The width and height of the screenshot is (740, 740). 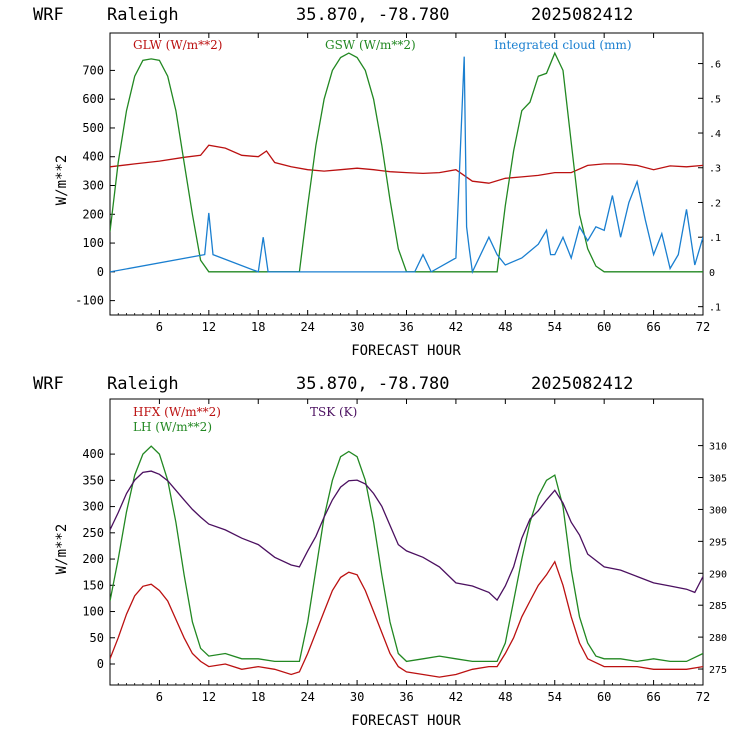 What do you see at coordinates (718, 510) in the screenshot?
I see `y2-tick-label: 300` at bounding box center [718, 510].